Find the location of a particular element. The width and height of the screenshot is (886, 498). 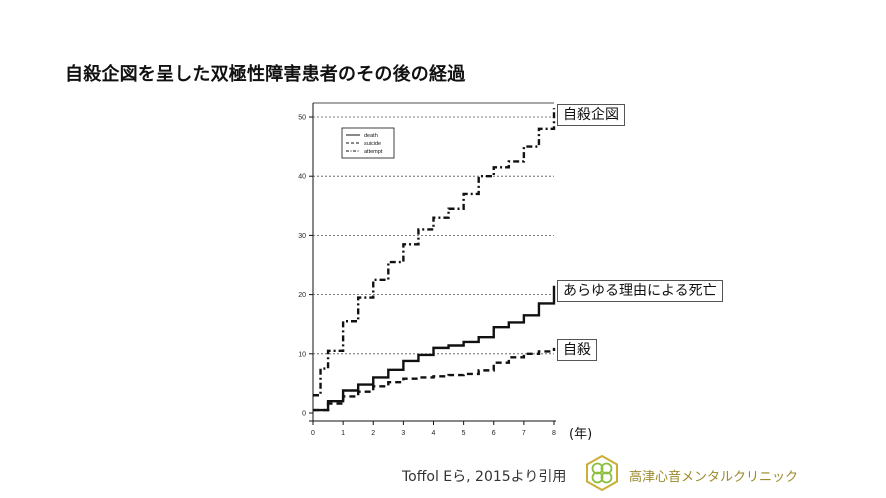

y-tick-label-20: 20 is located at coordinates (302, 295).